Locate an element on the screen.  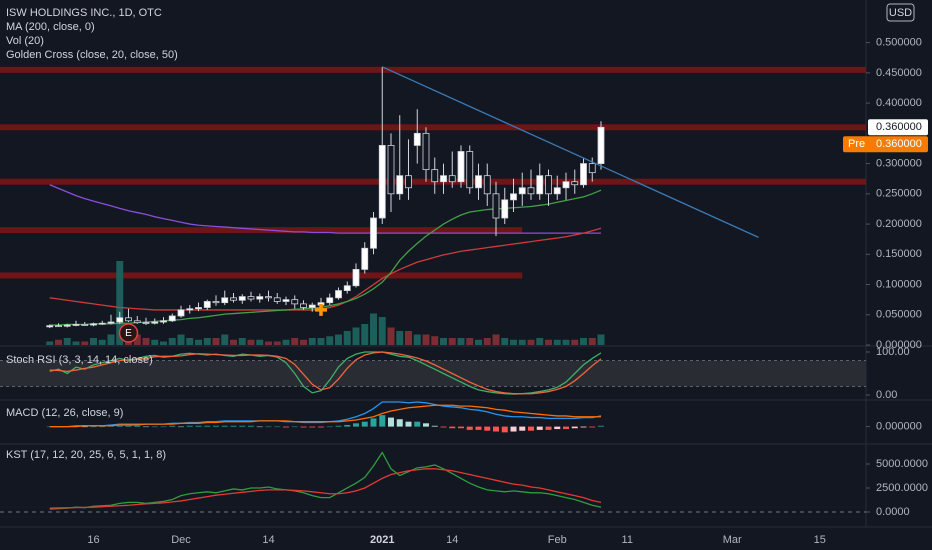
y-tick-label: 0.250000 is located at coordinates (899, 194).